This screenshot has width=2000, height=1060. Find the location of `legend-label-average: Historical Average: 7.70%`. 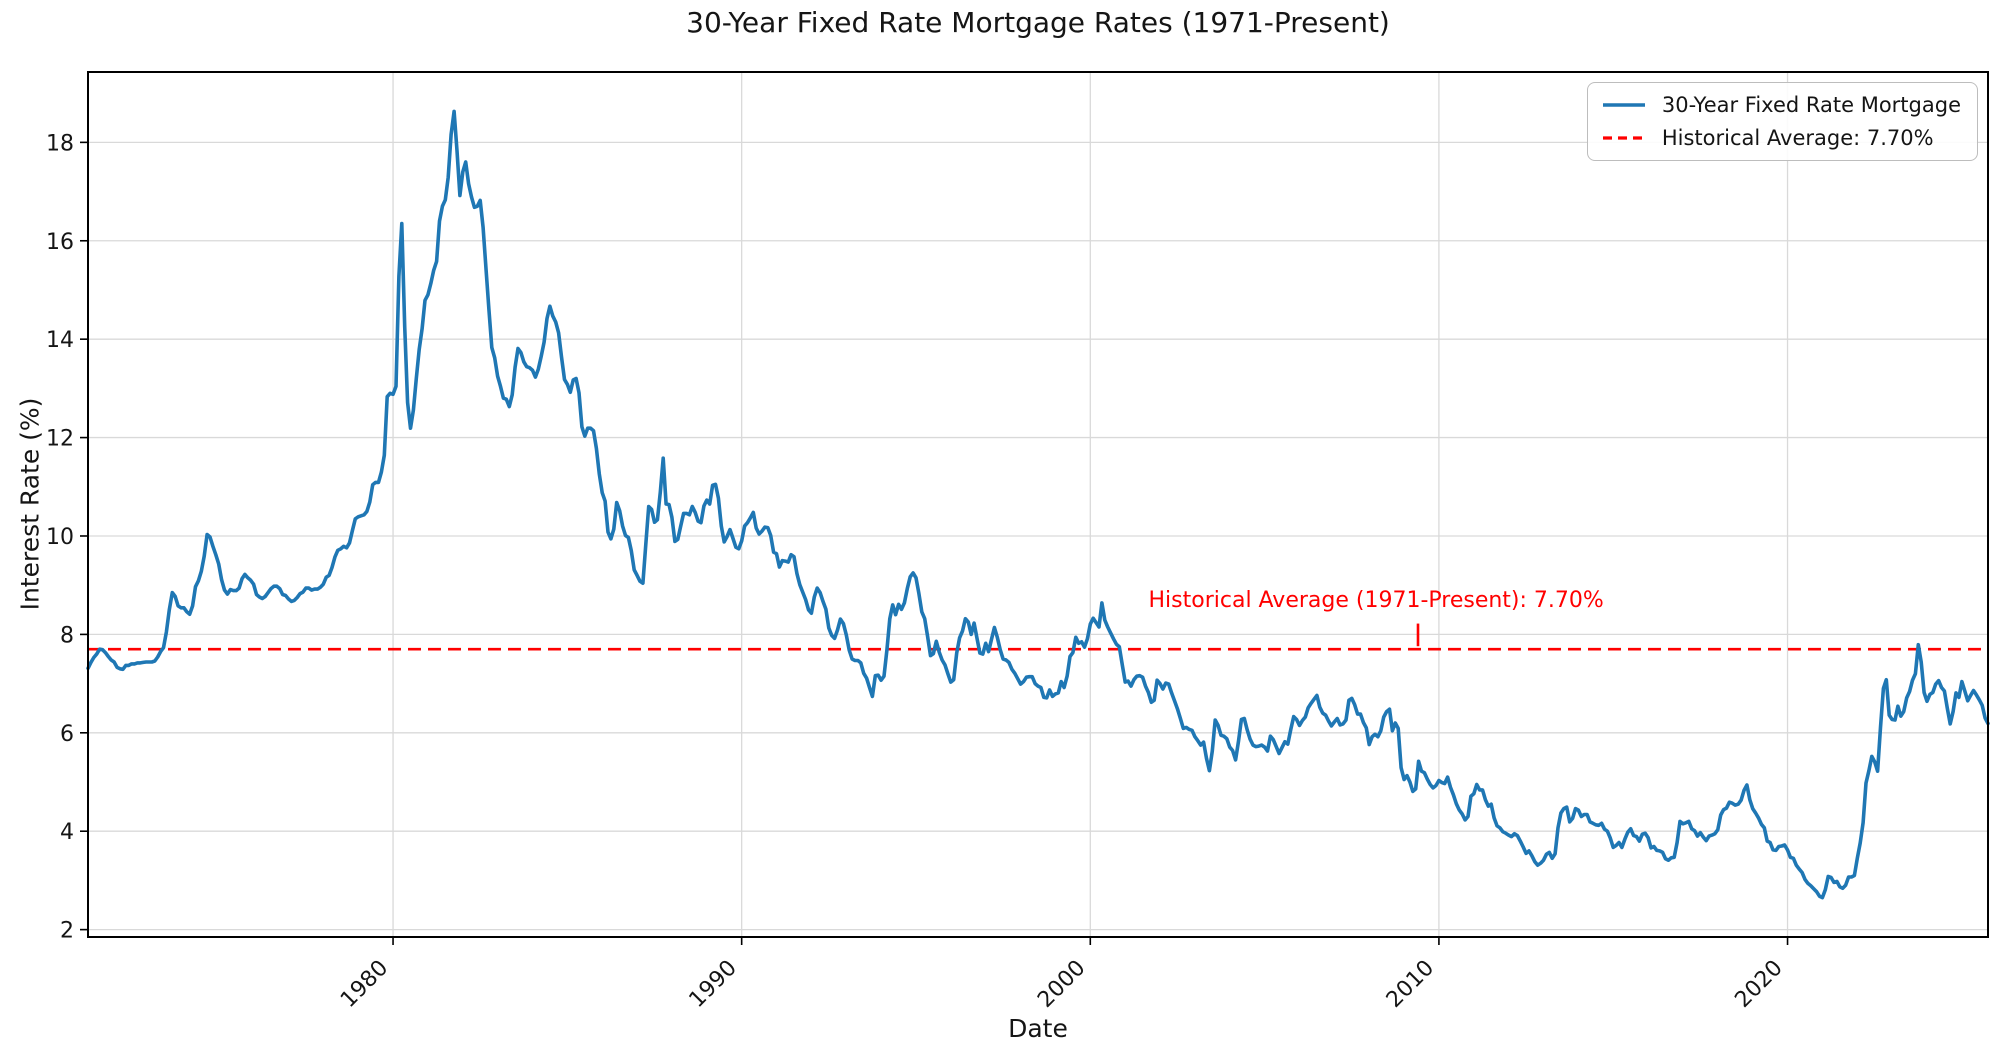

legend-label-average: Historical Average: 7.70% is located at coordinates (1797, 138).